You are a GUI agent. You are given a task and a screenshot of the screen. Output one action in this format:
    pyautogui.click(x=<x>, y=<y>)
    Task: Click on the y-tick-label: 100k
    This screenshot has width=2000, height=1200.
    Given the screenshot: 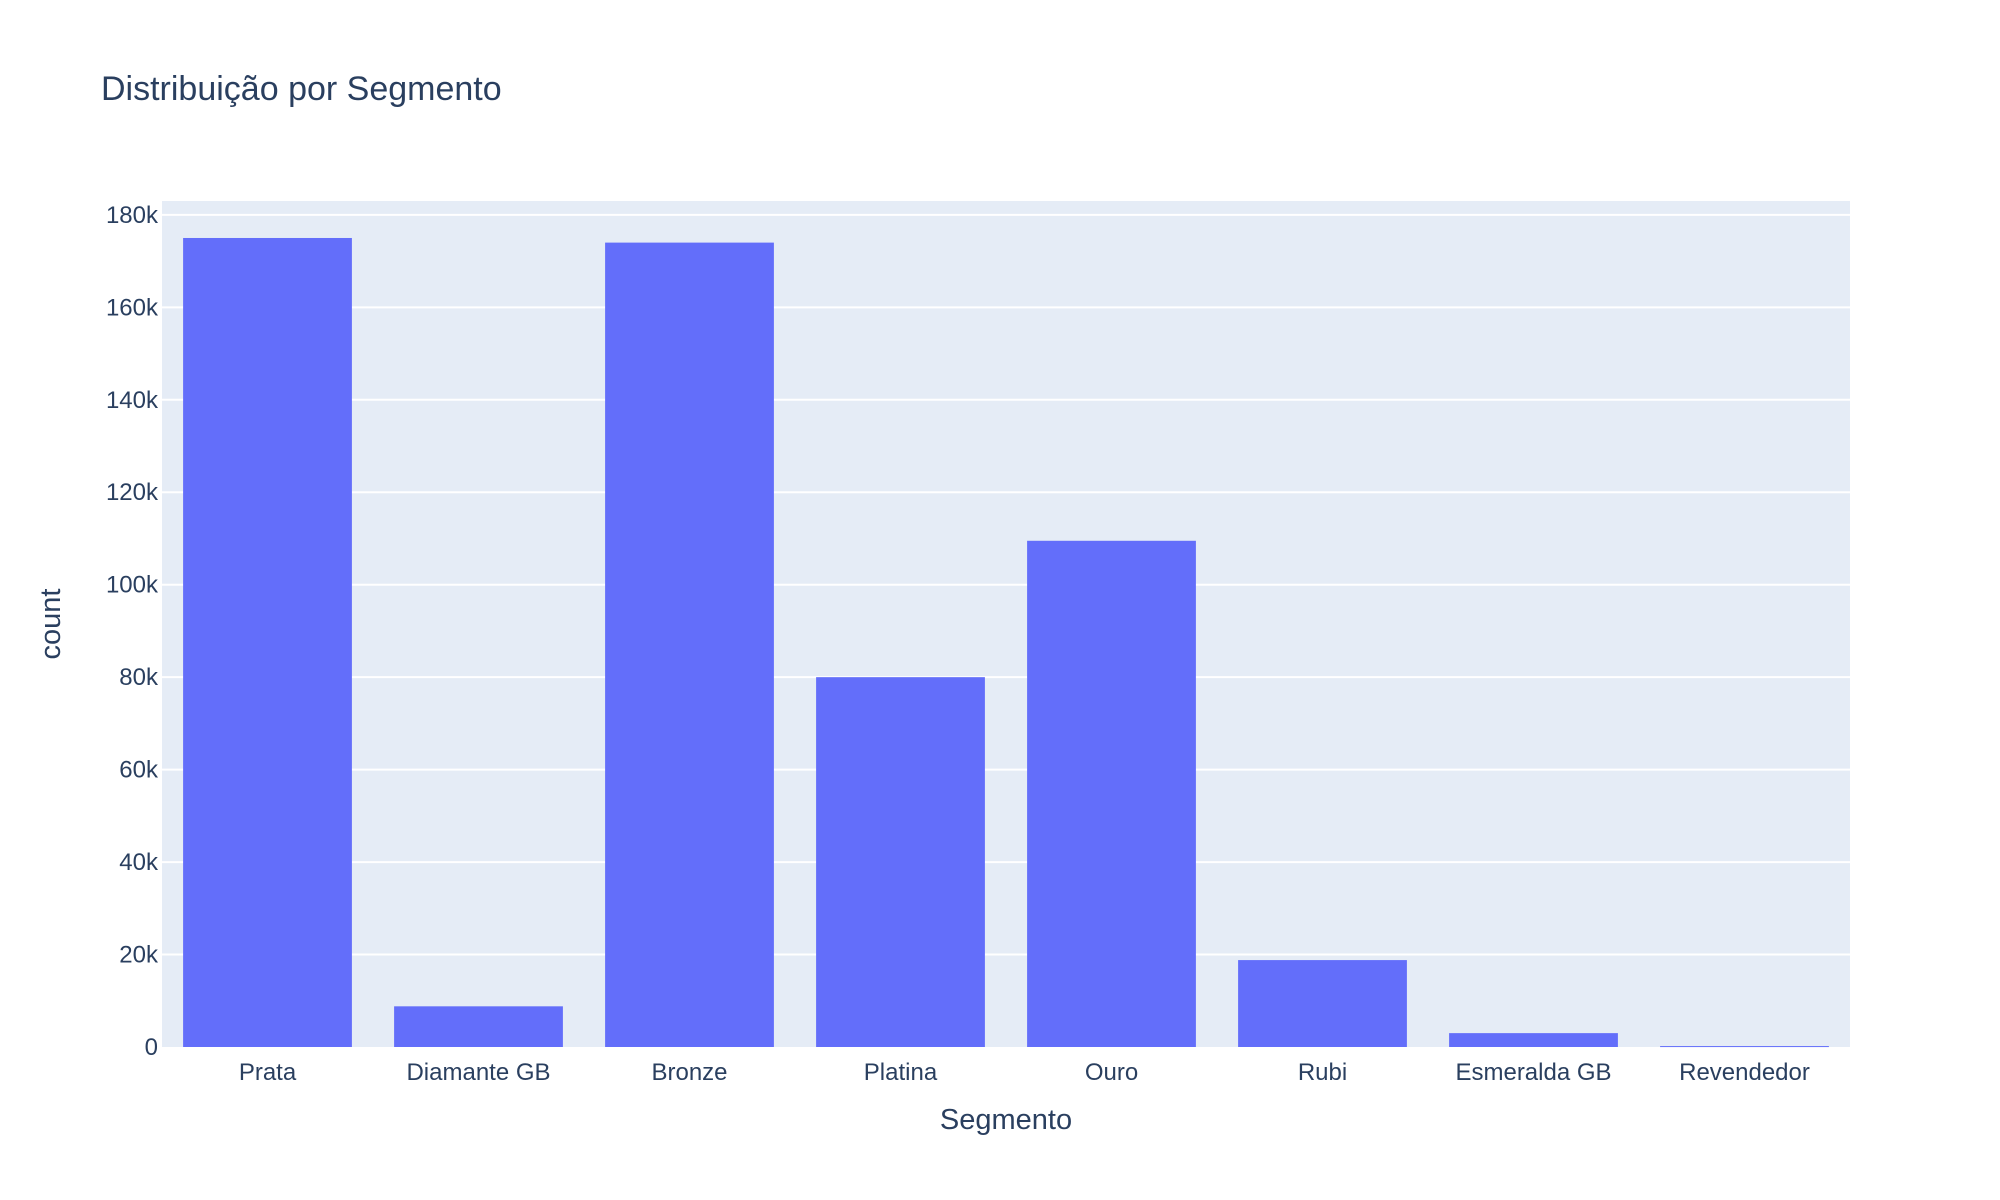 What is the action you would take?
    pyautogui.click(x=132, y=585)
    